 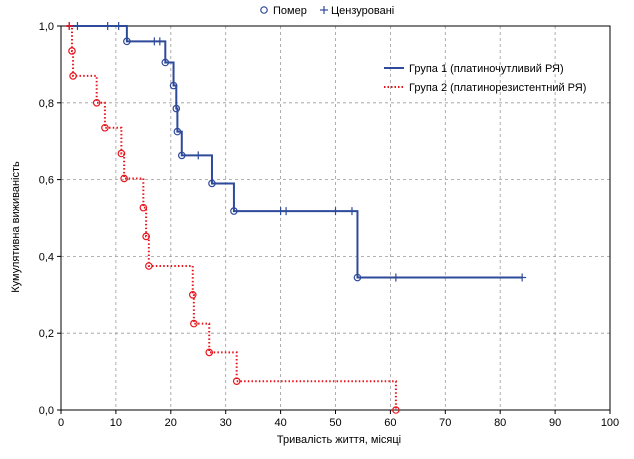 What do you see at coordinates (46, 27) in the screenshot?
I see `y-tick-label: 1,0` at bounding box center [46, 27].